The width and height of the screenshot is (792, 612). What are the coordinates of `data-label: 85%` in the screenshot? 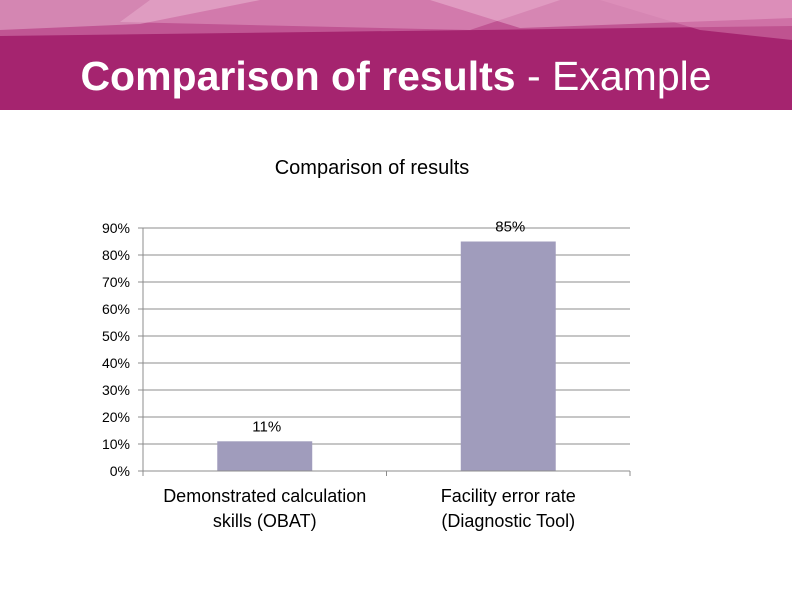 It's located at (510, 227).